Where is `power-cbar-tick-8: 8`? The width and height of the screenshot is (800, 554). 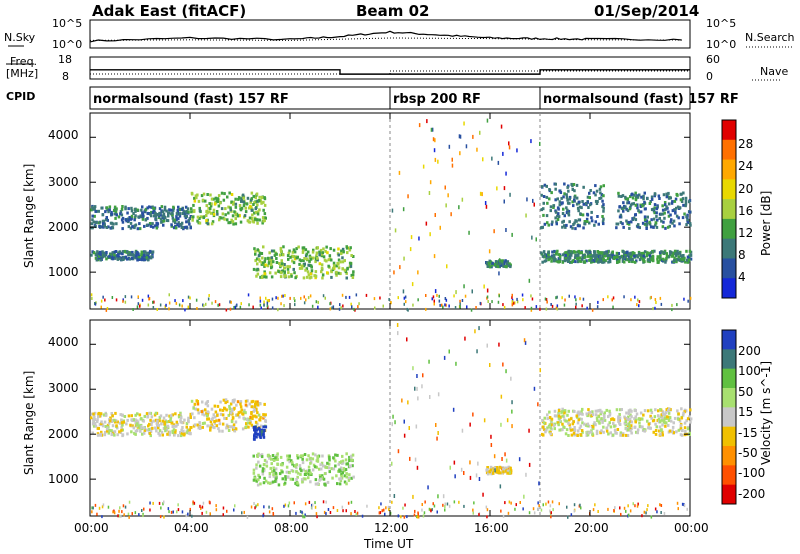 power-cbar-tick-8: 8 is located at coordinates (742, 255).